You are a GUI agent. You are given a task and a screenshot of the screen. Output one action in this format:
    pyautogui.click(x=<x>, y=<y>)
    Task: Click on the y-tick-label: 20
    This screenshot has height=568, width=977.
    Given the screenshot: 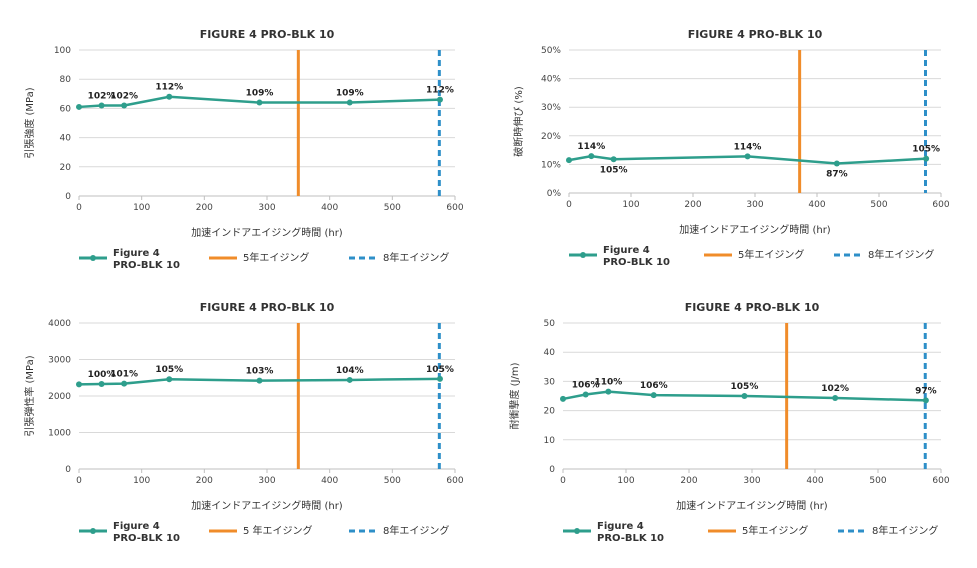 What is the action you would take?
    pyautogui.click(x=66, y=168)
    